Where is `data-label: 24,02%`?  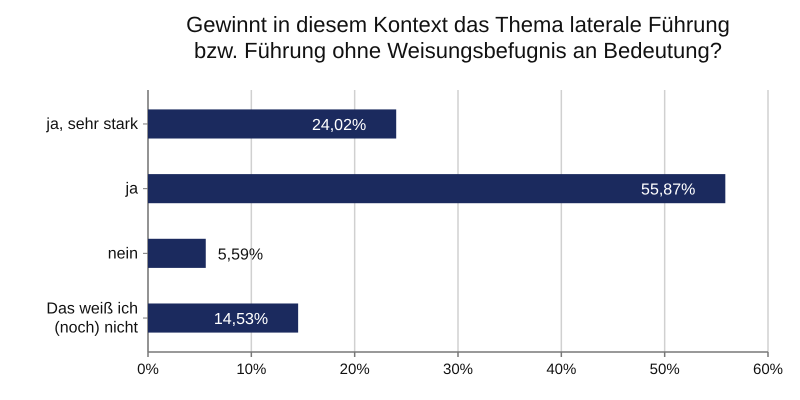 data-label: 24,02% is located at coordinates (339, 125).